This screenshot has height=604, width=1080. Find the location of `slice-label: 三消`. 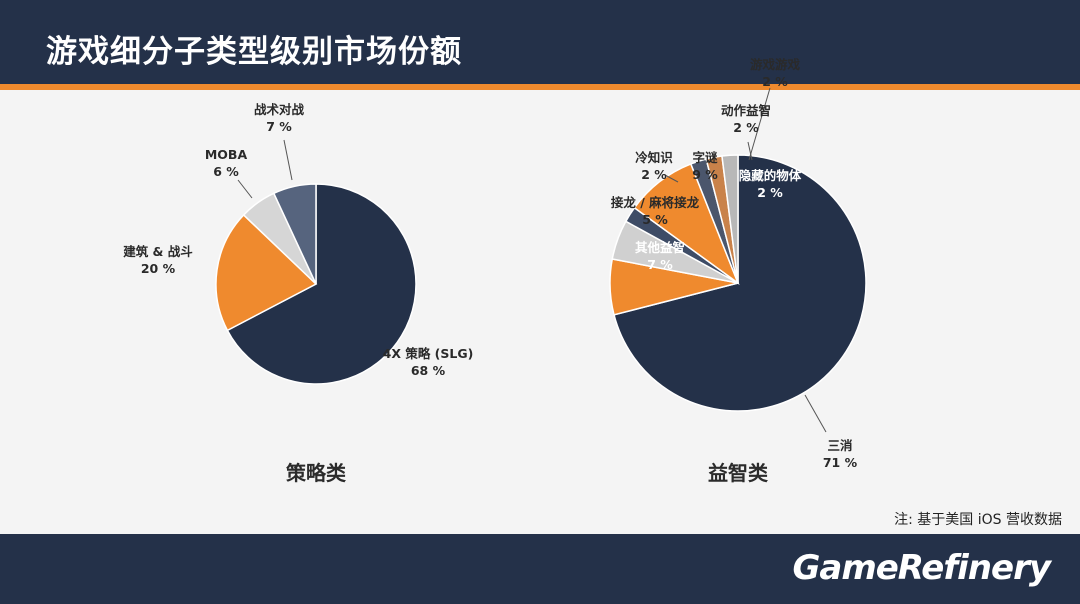

slice-label: 三消 is located at coordinates (840, 445).